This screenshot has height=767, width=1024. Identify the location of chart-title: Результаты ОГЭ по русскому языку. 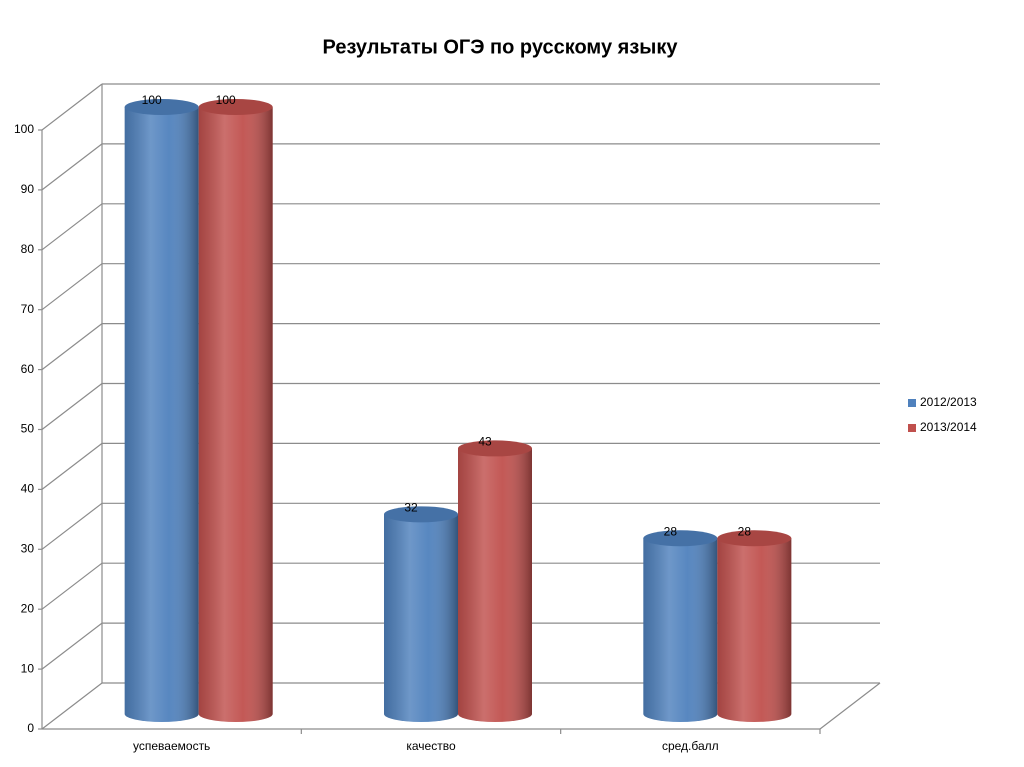
(501, 47).